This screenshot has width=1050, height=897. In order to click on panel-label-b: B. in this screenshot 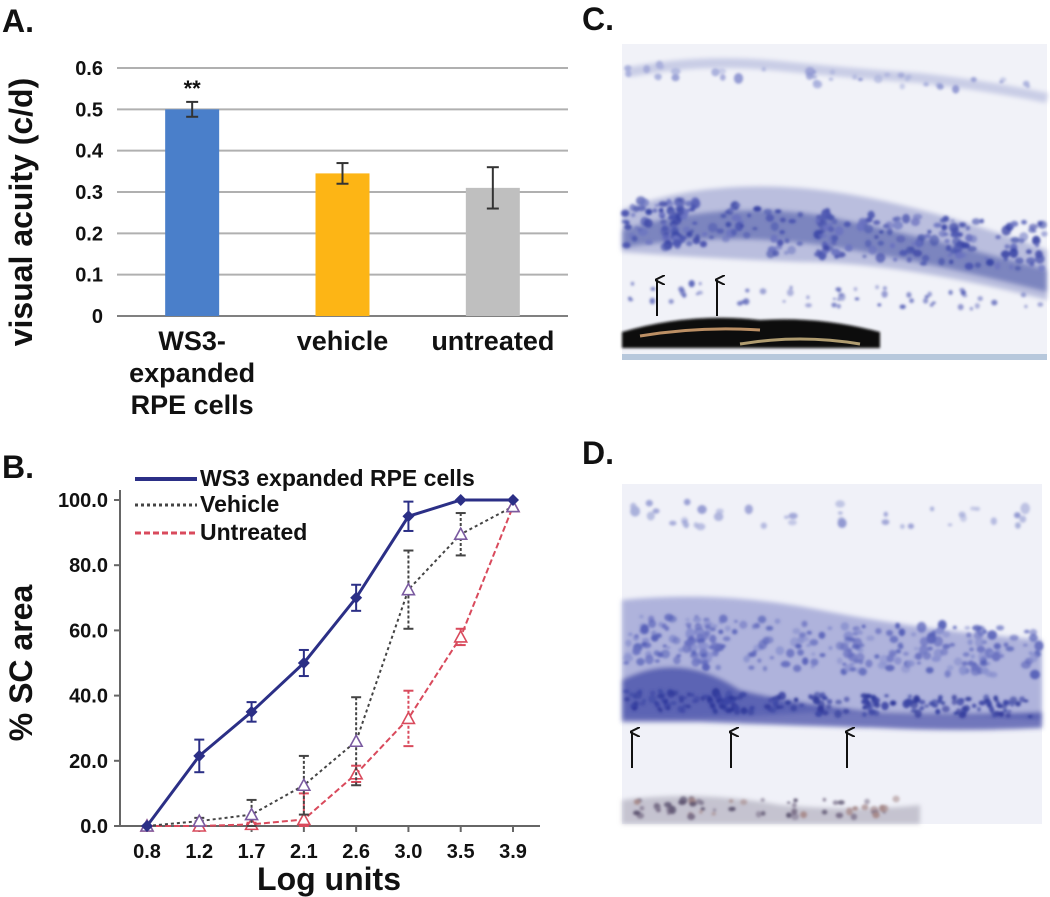, I will do `click(18, 467)`.